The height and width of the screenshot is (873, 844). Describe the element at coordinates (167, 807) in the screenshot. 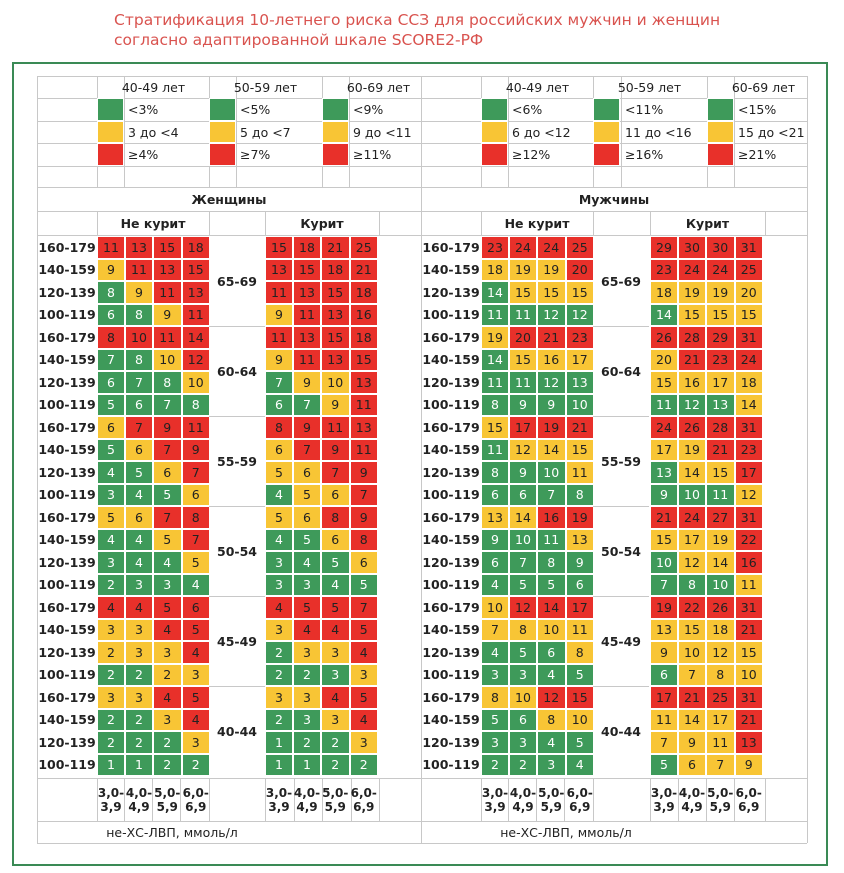

I see `cholesterol-col-label-bottom: 5,9` at that location.